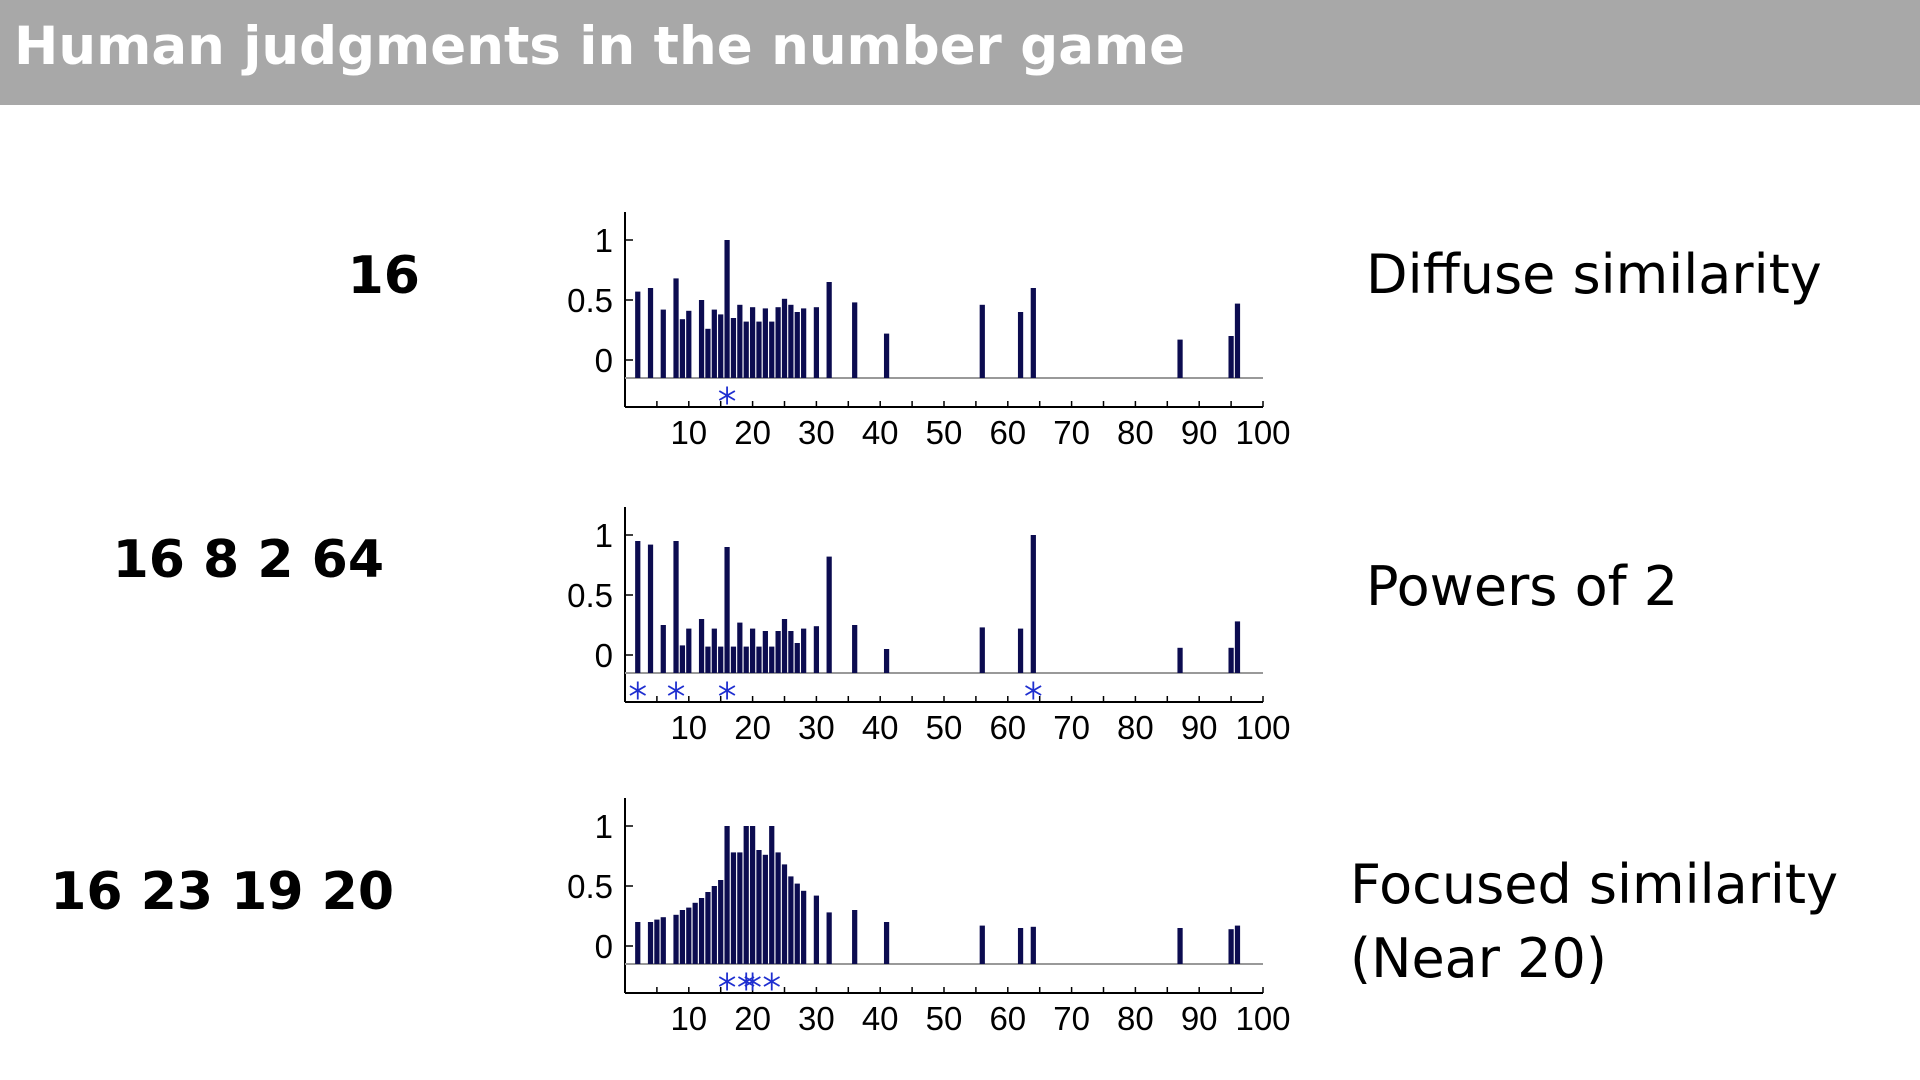 This screenshot has height=1080, width=1920. What do you see at coordinates (222, 892) in the screenshot?
I see `row-label-3: 16 23 19 20` at bounding box center [222, 892].